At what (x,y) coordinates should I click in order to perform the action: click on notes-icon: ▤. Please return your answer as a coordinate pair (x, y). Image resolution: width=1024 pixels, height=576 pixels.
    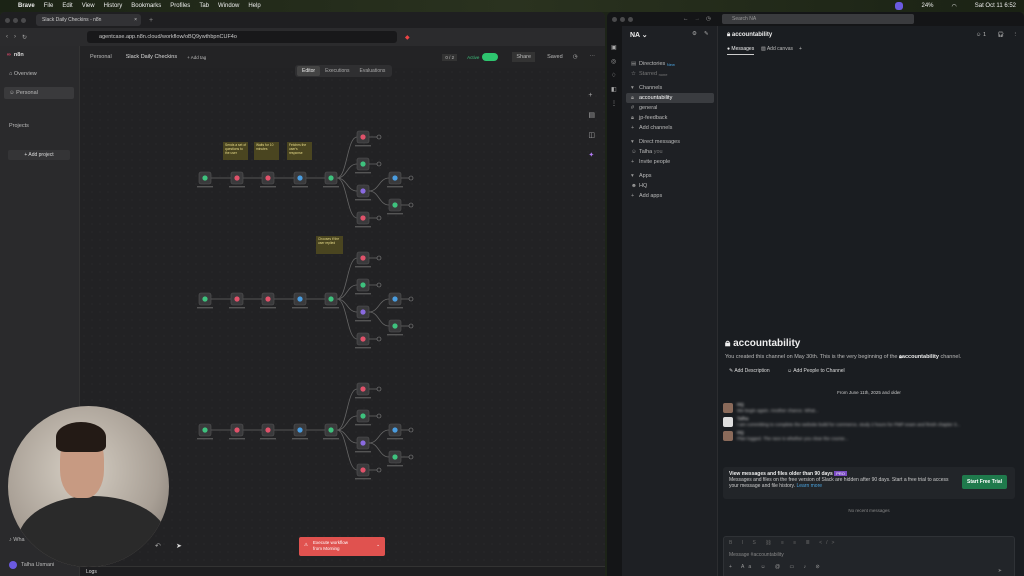
    Looking at the image, I should click on (591, 115).